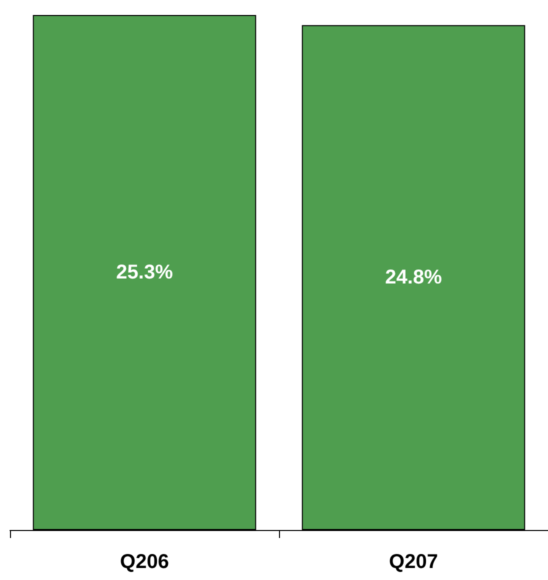 This screenshot has height=580, width=548. I want to click on data-label: 25.3%, so click(145, 273).